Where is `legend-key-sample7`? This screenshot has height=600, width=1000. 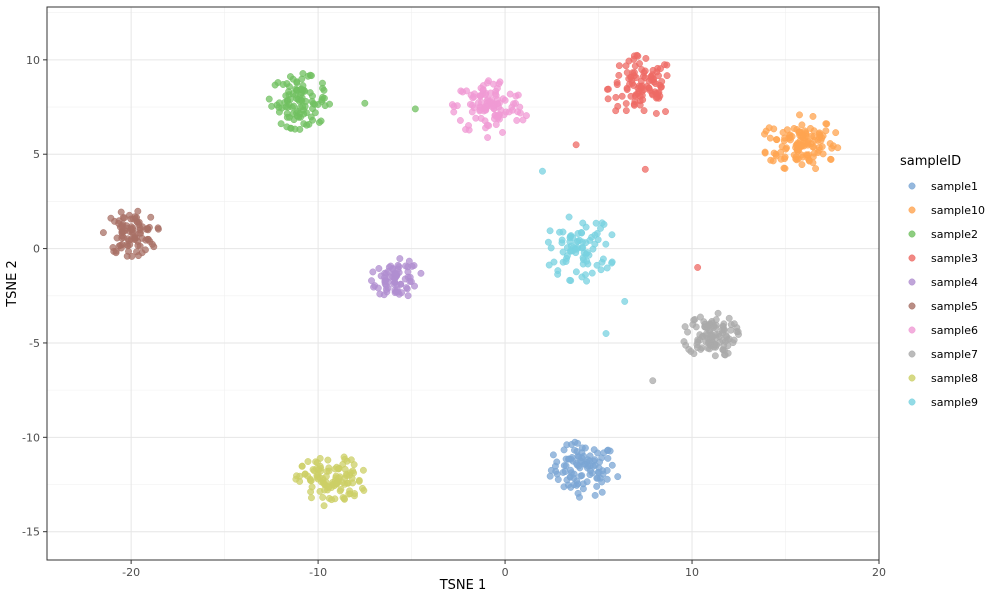
legend-key-sample7 is located at coordinates (912, 354).